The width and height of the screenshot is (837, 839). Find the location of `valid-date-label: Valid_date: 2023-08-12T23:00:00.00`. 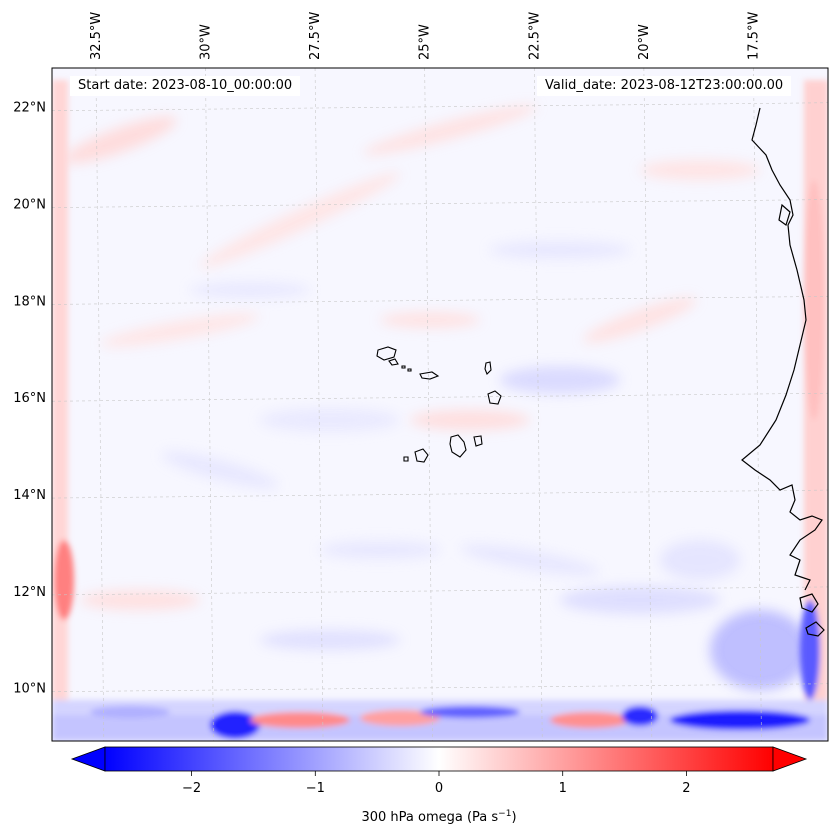

valid-date-label: Valid_date: 2023-08-12T23:00:00.00 is located at coordinates (664, 86).